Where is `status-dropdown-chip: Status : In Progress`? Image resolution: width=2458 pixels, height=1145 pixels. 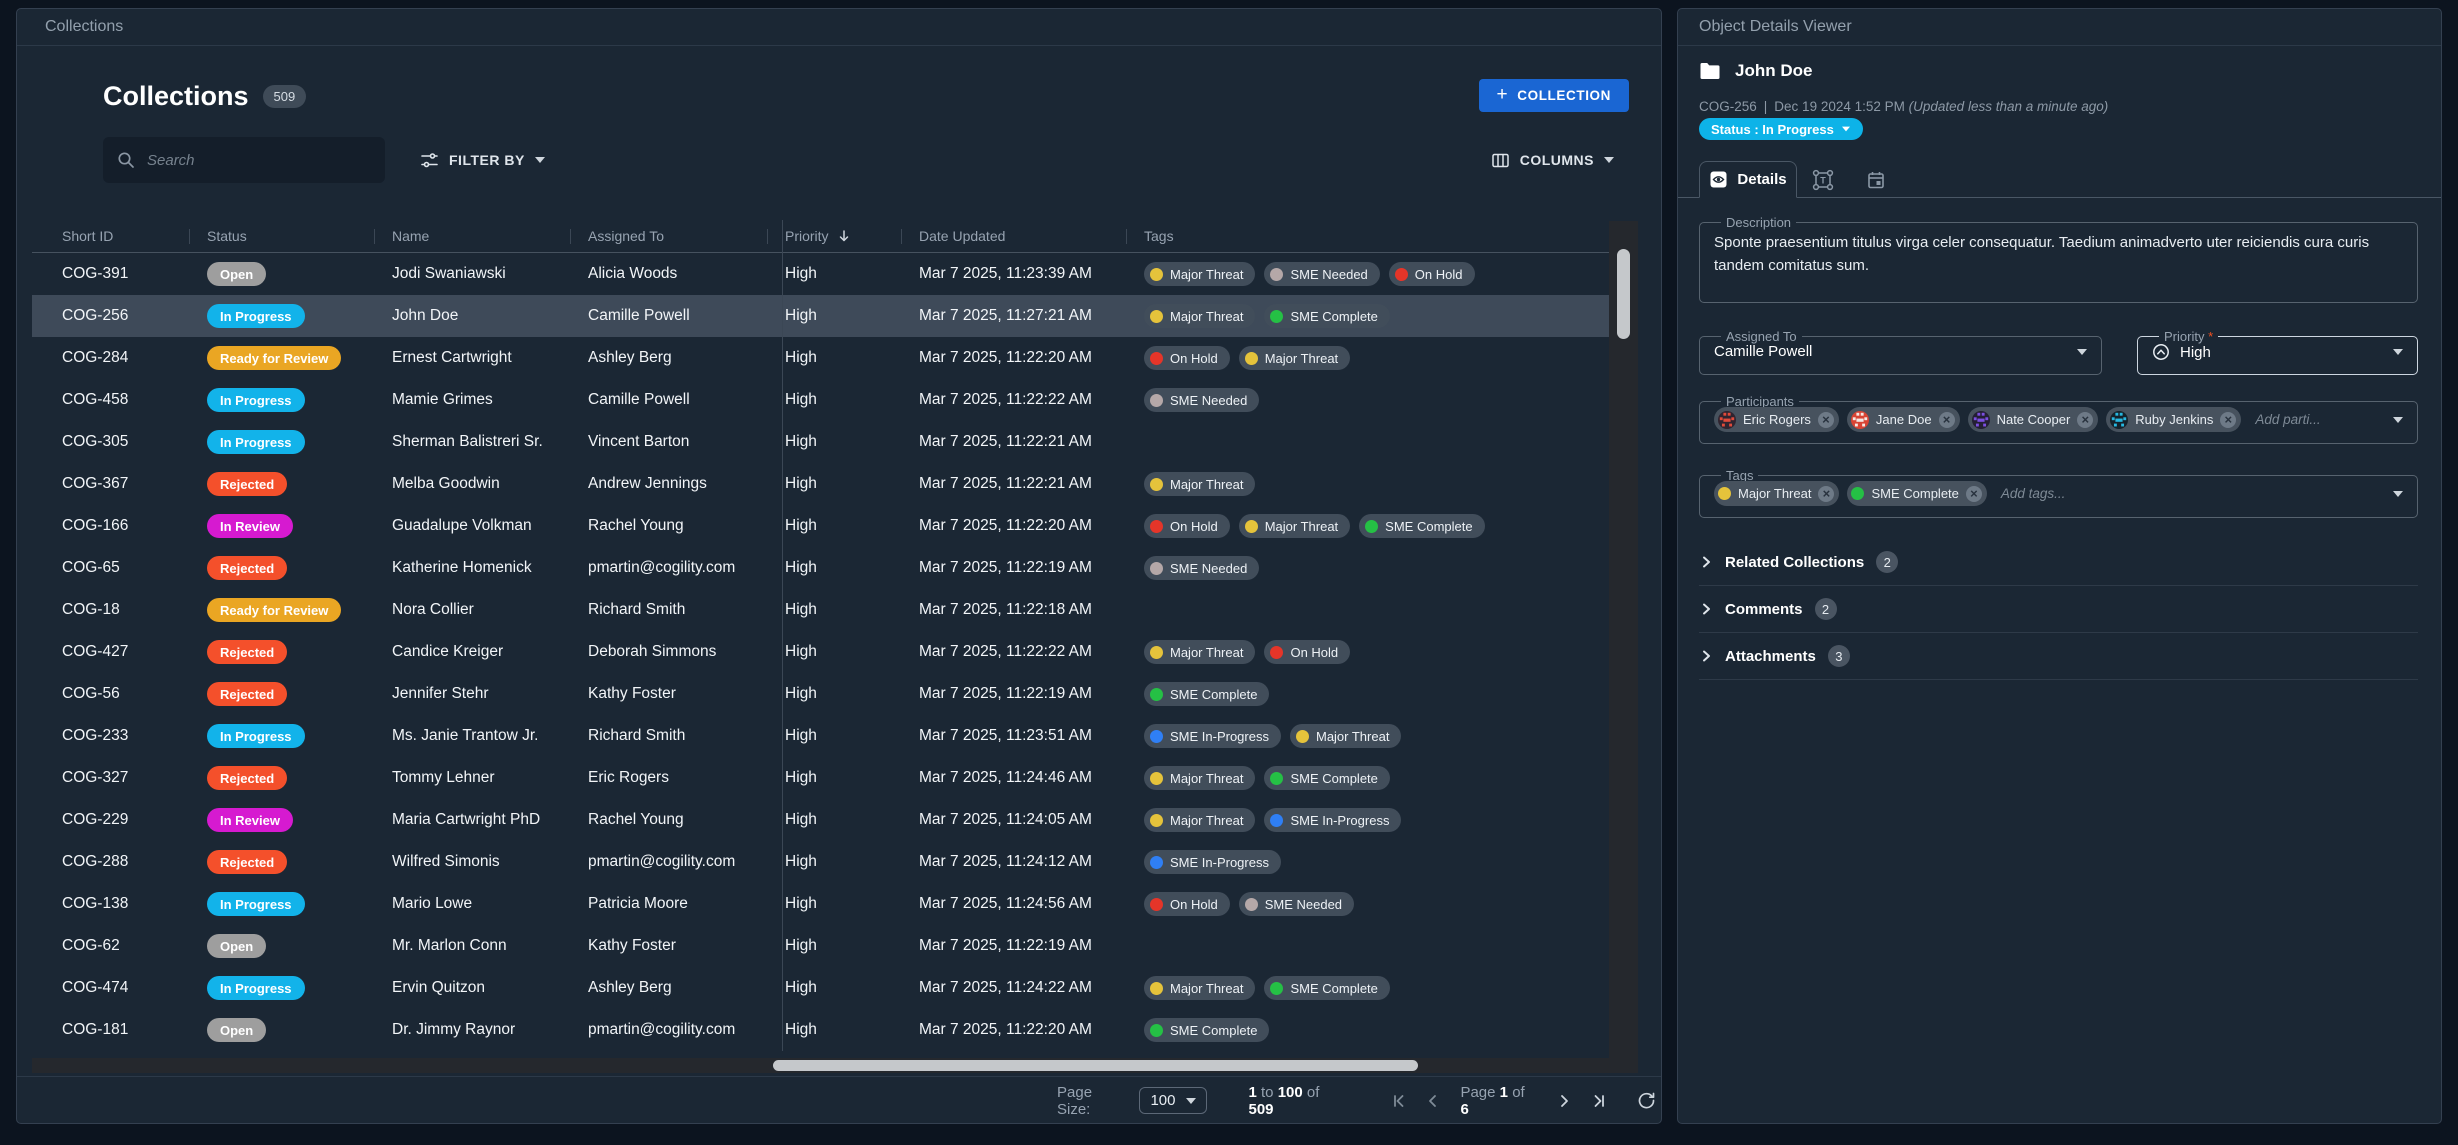 status-dropdown-chip: Status : In Progress is located at coordinates (1781, 129).